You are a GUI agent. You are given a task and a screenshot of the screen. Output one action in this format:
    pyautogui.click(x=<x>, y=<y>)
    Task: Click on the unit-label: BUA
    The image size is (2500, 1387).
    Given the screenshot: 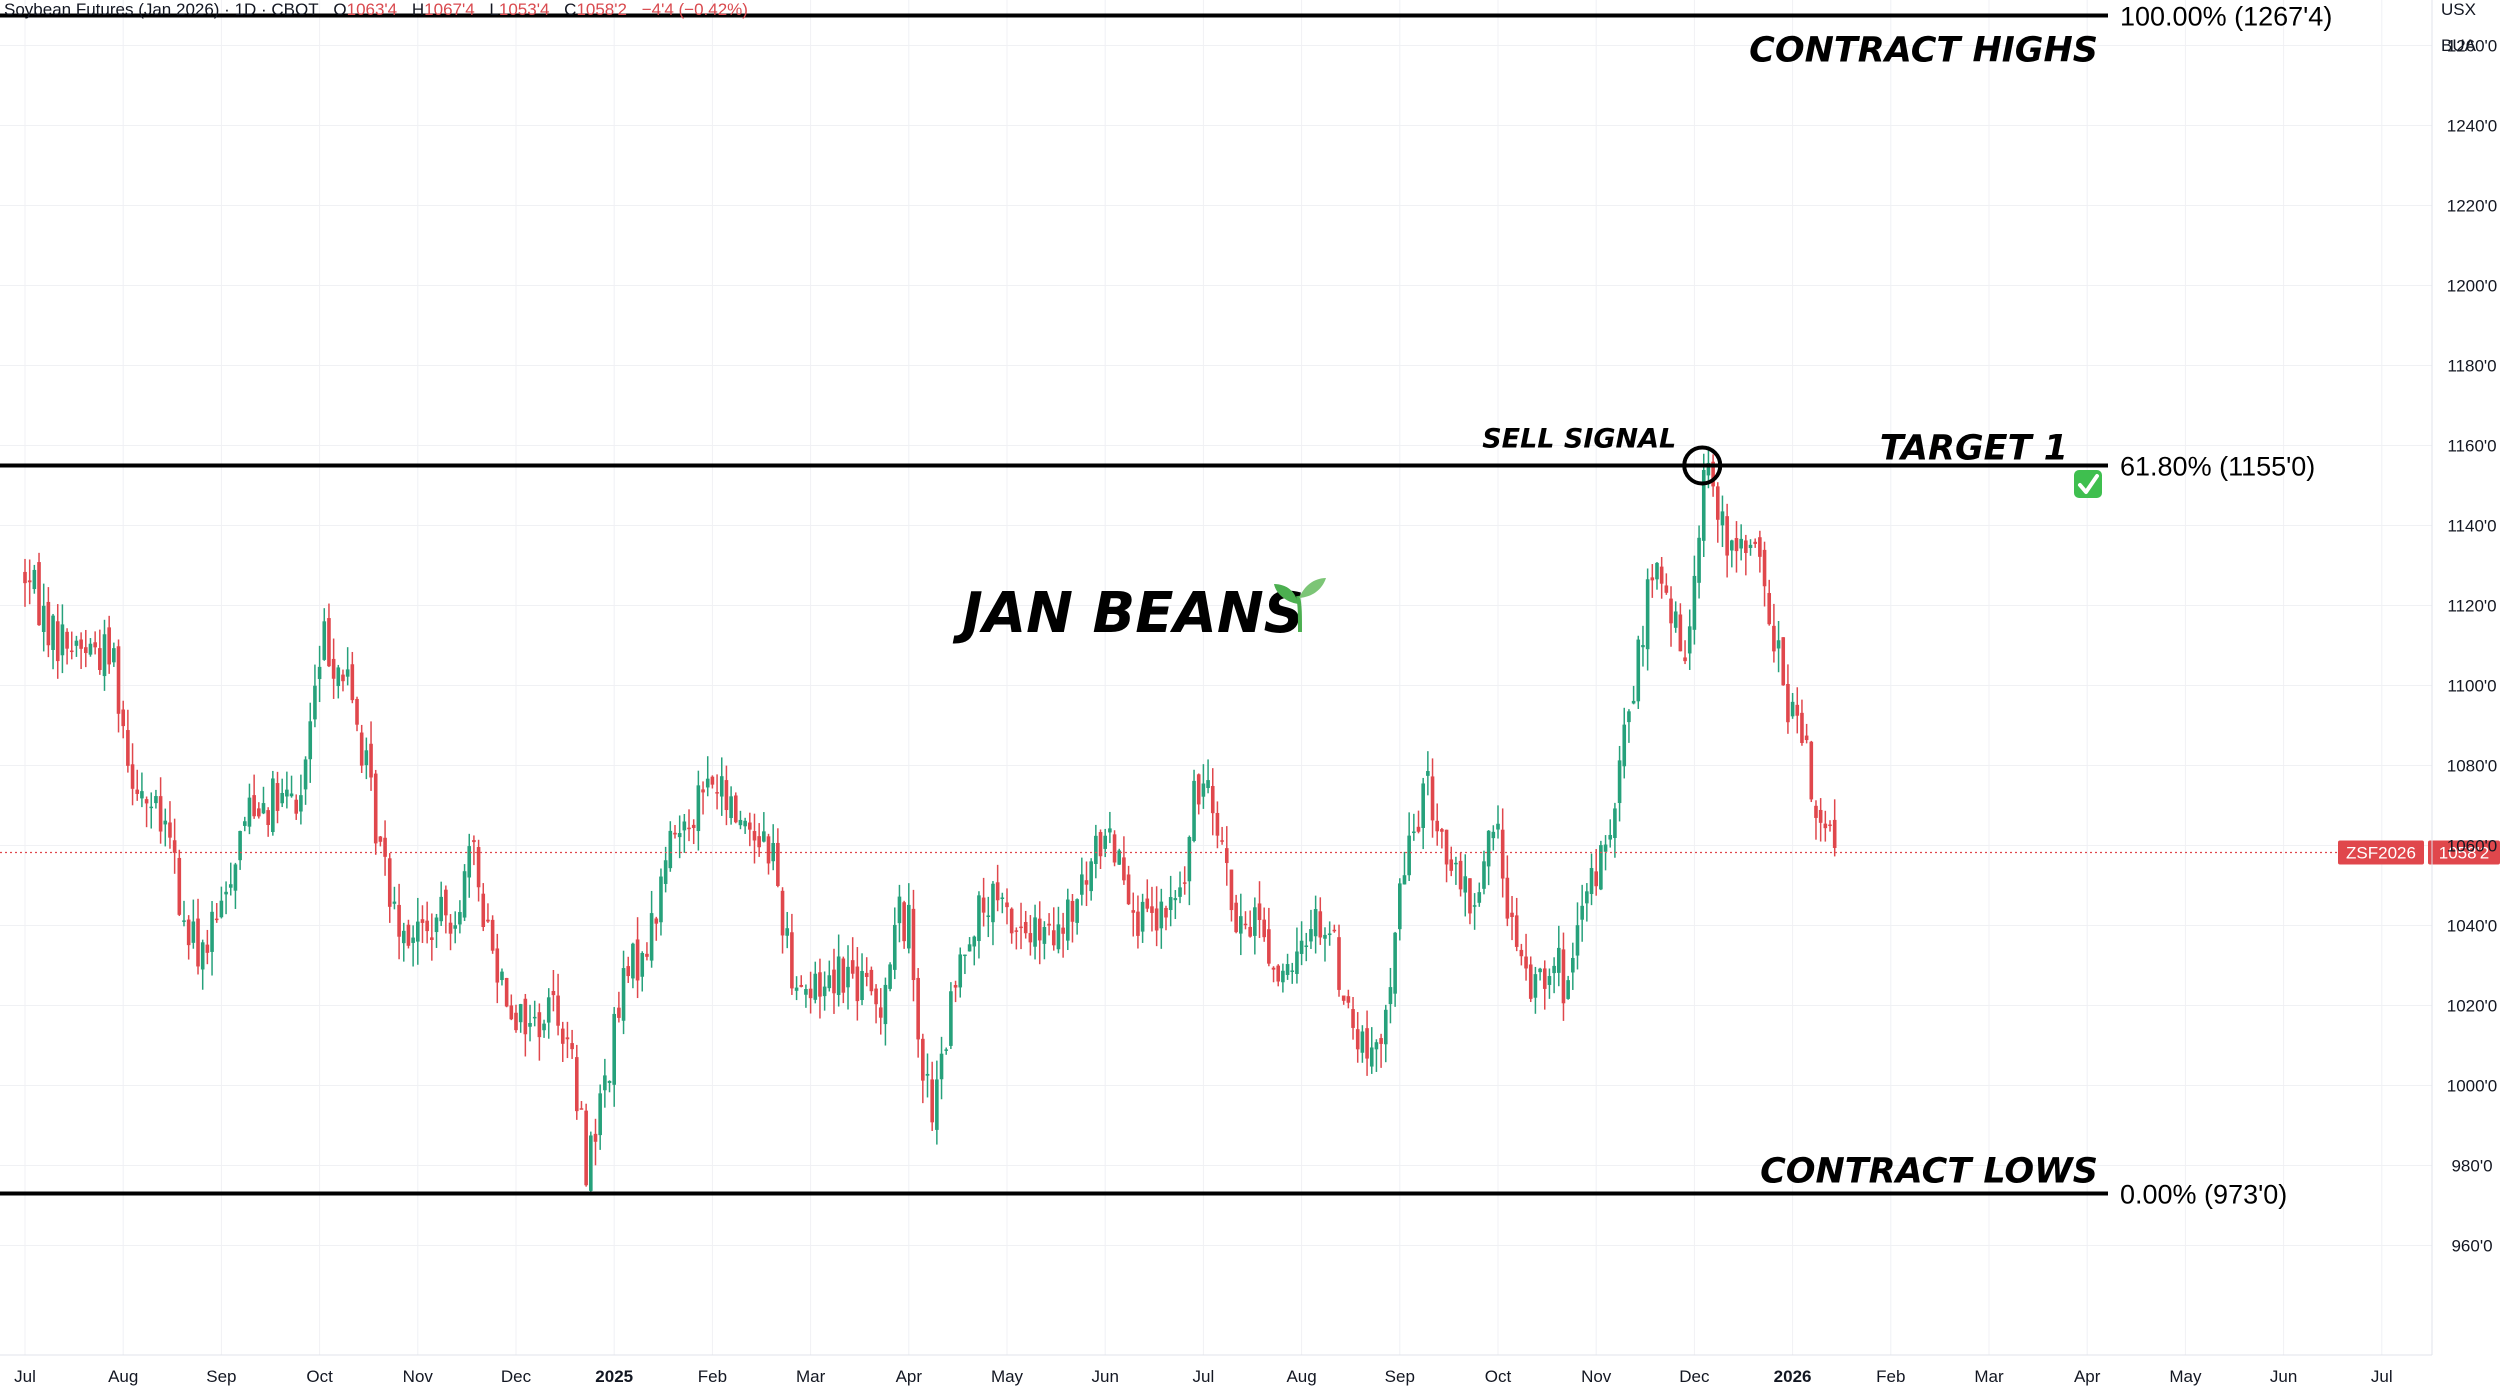 What is the action you would take?
    pyautogui.click(x=2458, y=45)
    